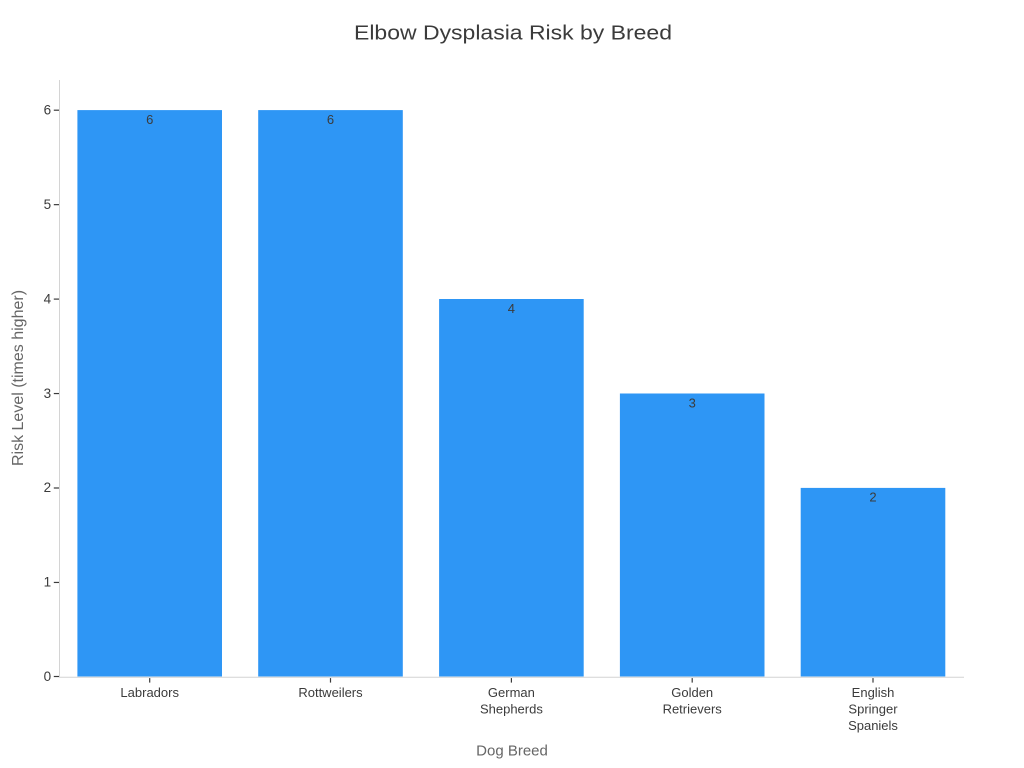 The height and width of the screenshot is (768, 1024). Describe the element at coordinates (330, 692) in the screenshot. I see `svg-text: Rottweilers` at that location.